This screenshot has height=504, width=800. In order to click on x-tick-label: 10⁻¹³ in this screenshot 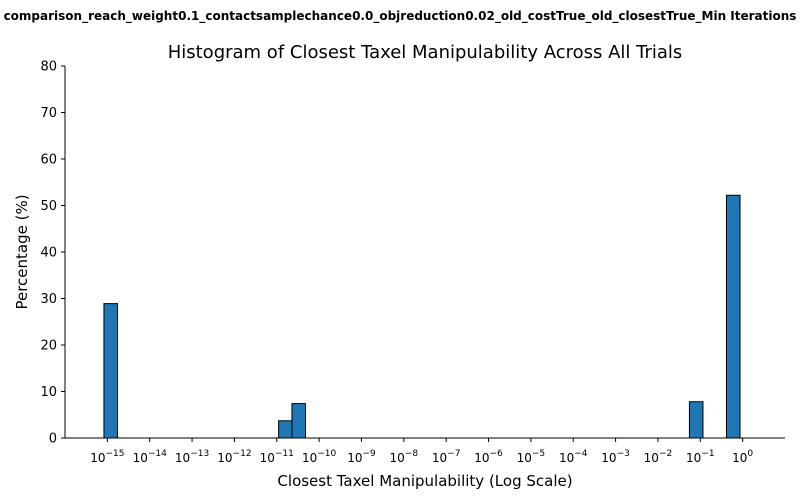, I will do `click(192, 457)`.